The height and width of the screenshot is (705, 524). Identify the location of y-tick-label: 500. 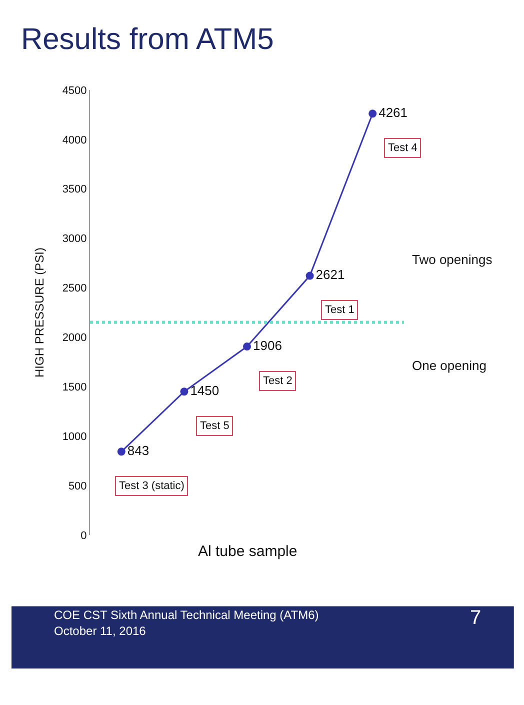
(77, 486).